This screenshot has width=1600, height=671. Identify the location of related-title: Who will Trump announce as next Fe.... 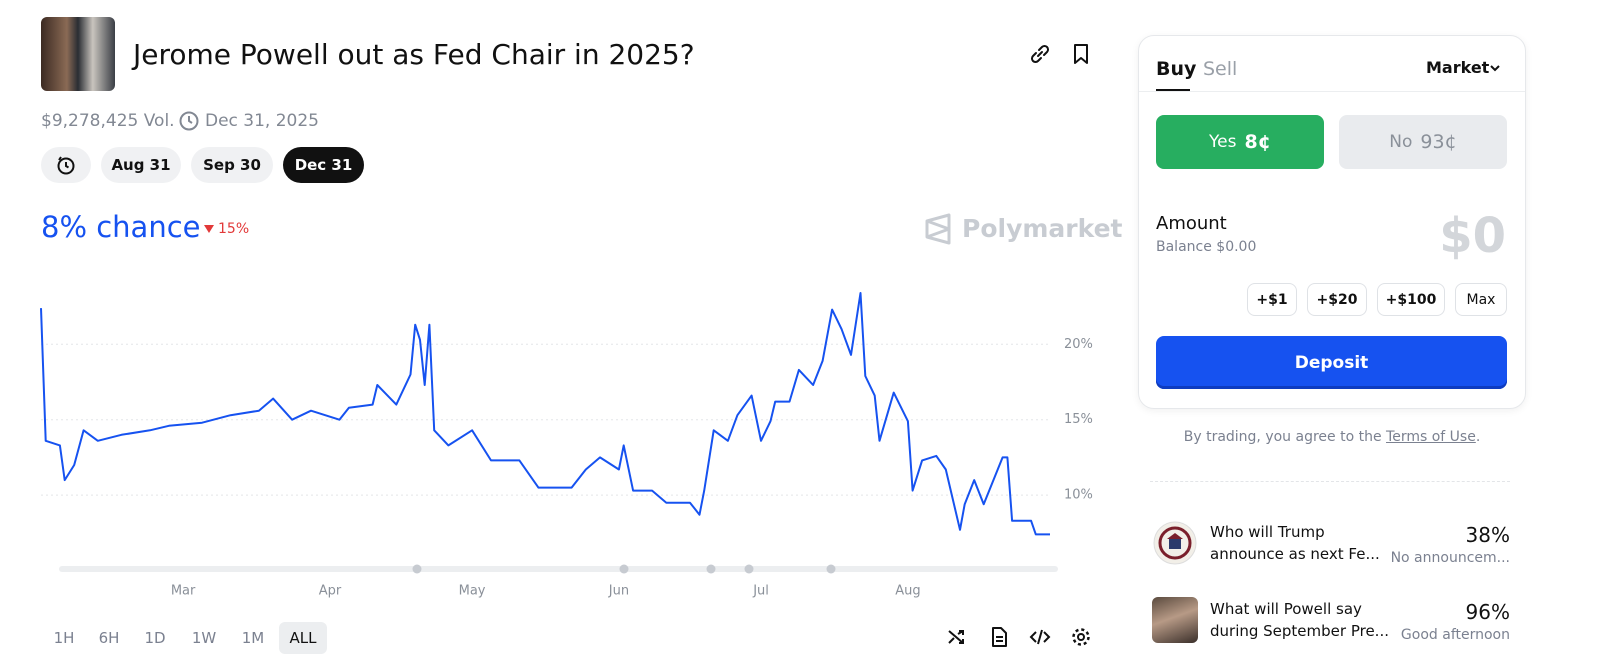
(1295, 543).